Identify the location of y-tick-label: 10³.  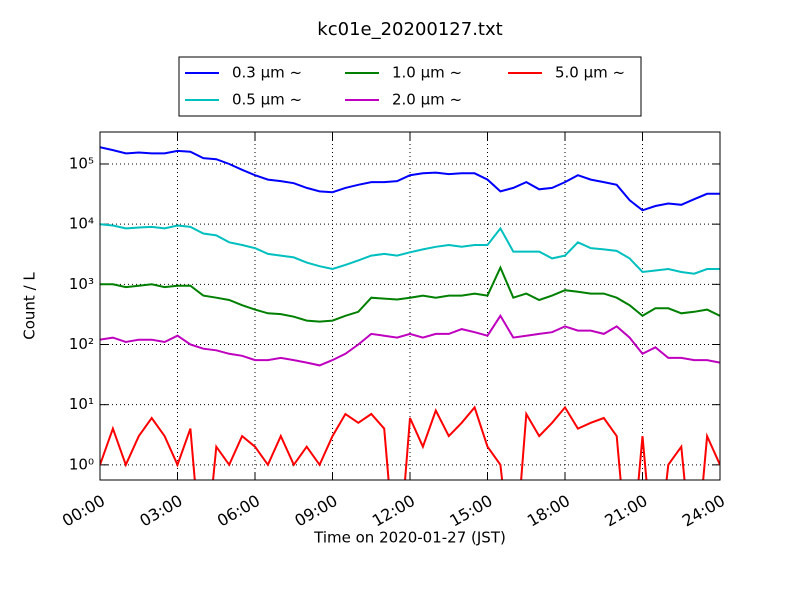
(81, 284).